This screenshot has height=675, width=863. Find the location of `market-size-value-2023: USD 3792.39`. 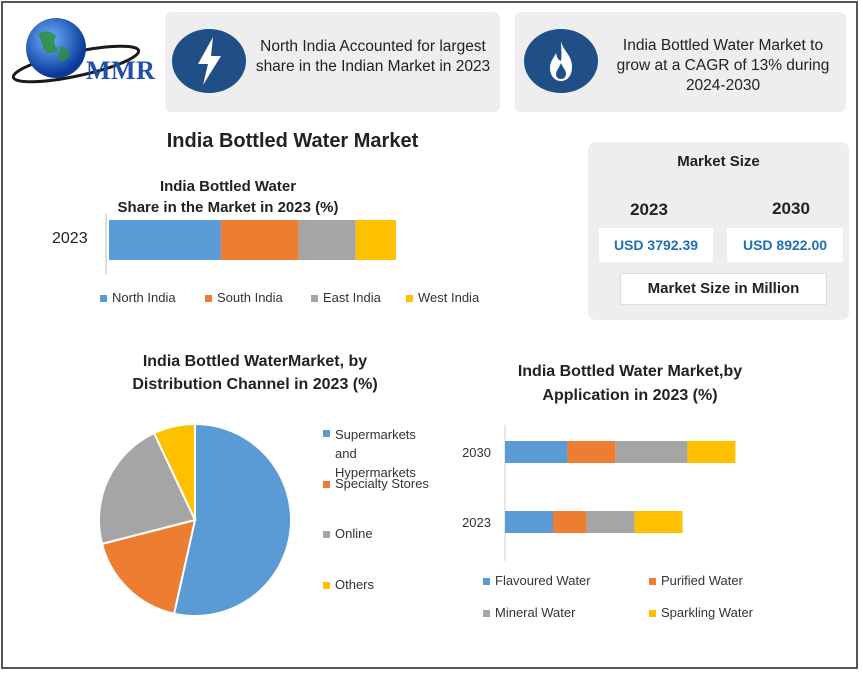

market-size-value-2023: USD 3792.39 is located at coordinates (656, 245).